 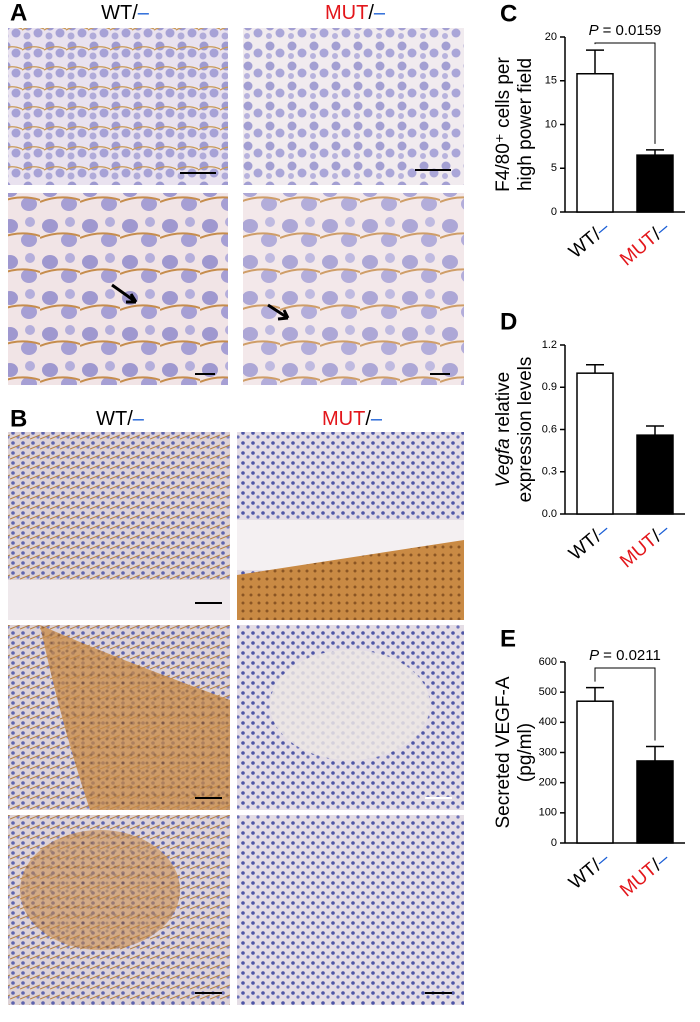 I want to click on y-axis-label: F4/80⁺ cells perhigh power field, so click(x=514, y=124).